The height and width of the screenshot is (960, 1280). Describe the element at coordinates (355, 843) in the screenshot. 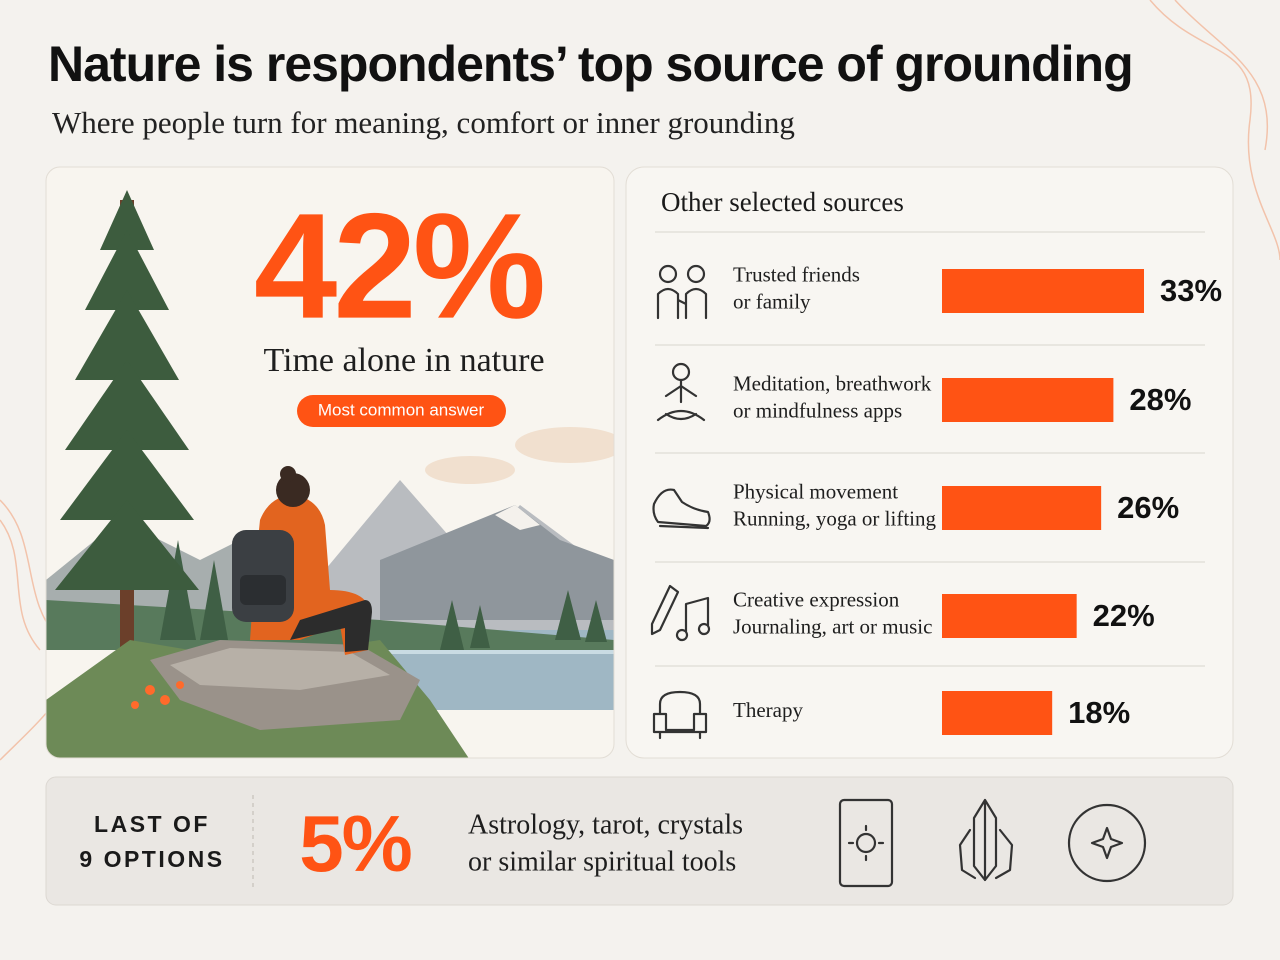

I see `footer-stat: 5%` at that location.